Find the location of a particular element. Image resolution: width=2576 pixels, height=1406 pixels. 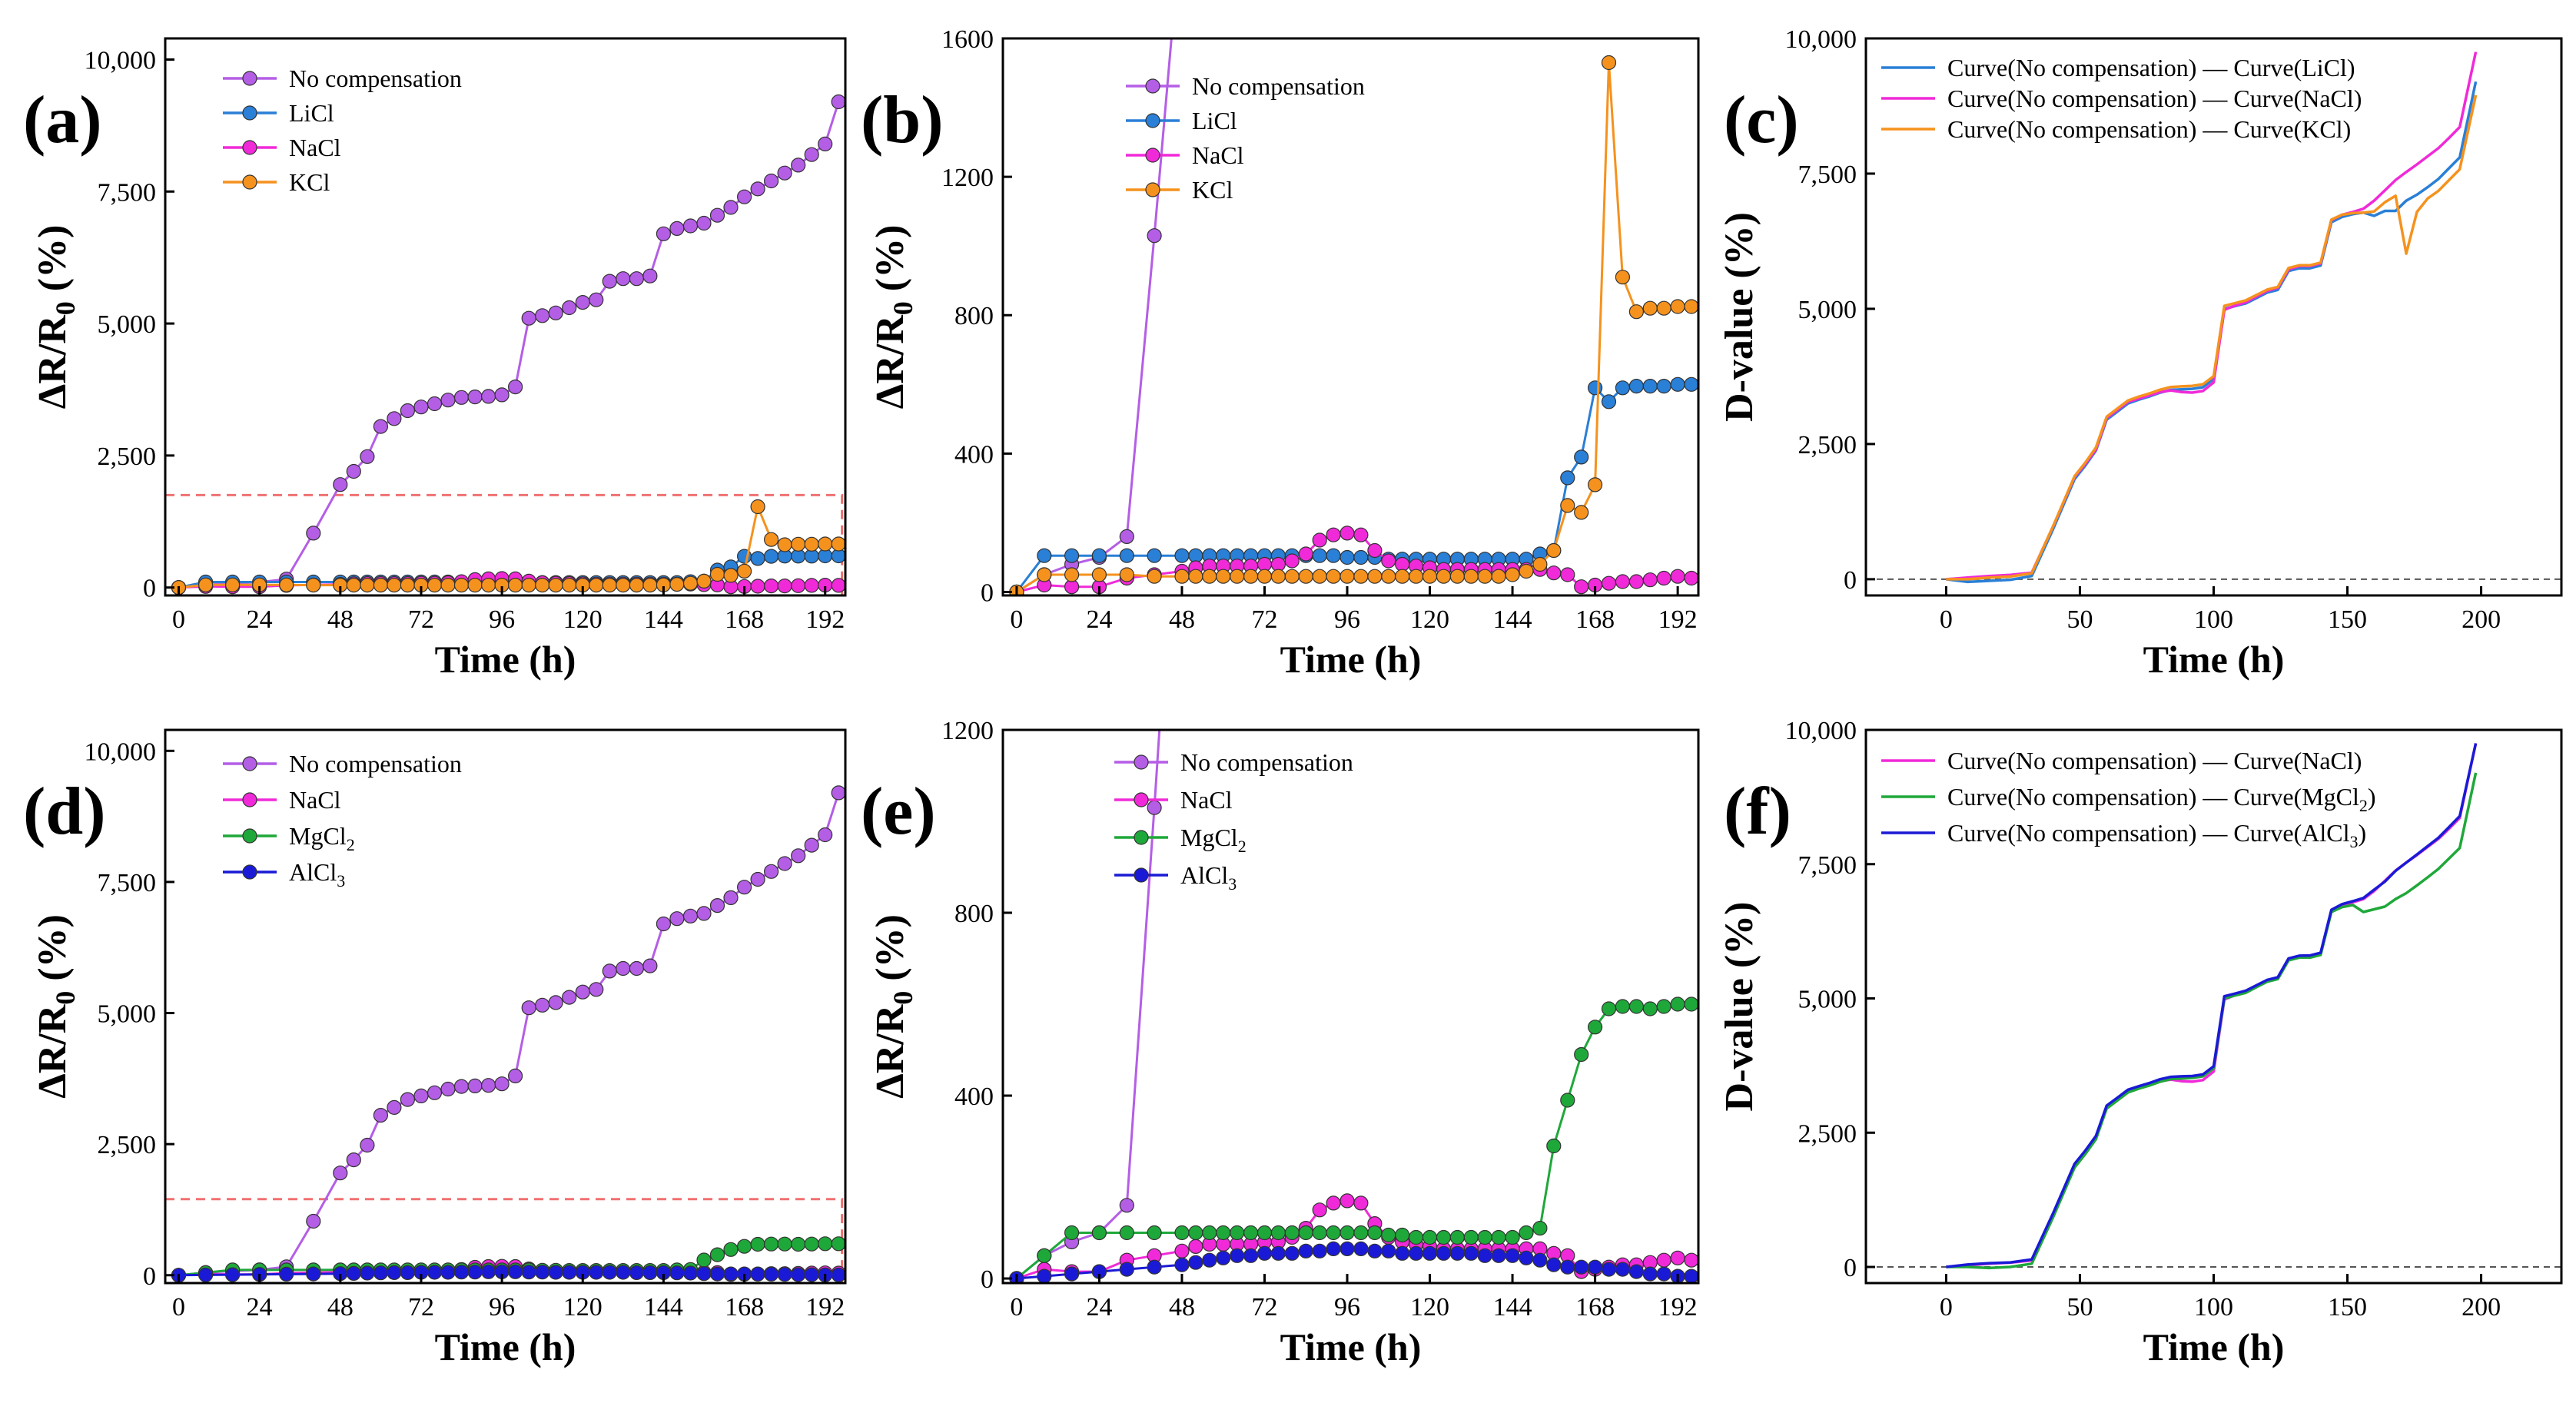

legend-label: Curve(No compensation) — Curve(LiCl) is located at coordinates (2151, 67).